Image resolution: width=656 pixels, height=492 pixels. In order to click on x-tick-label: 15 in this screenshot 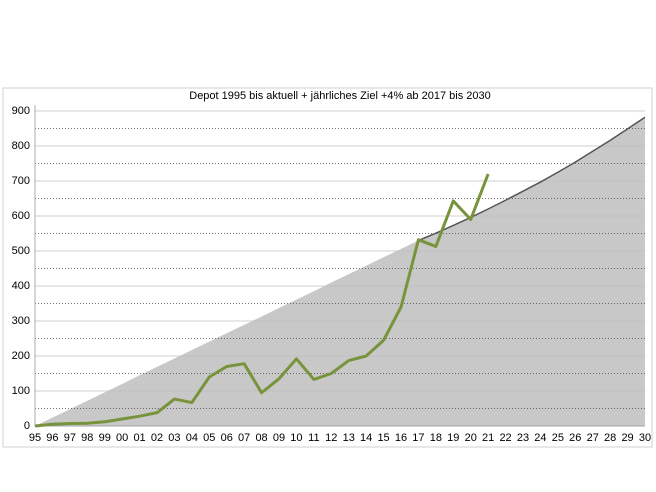, I will do `click(383, 438)`.